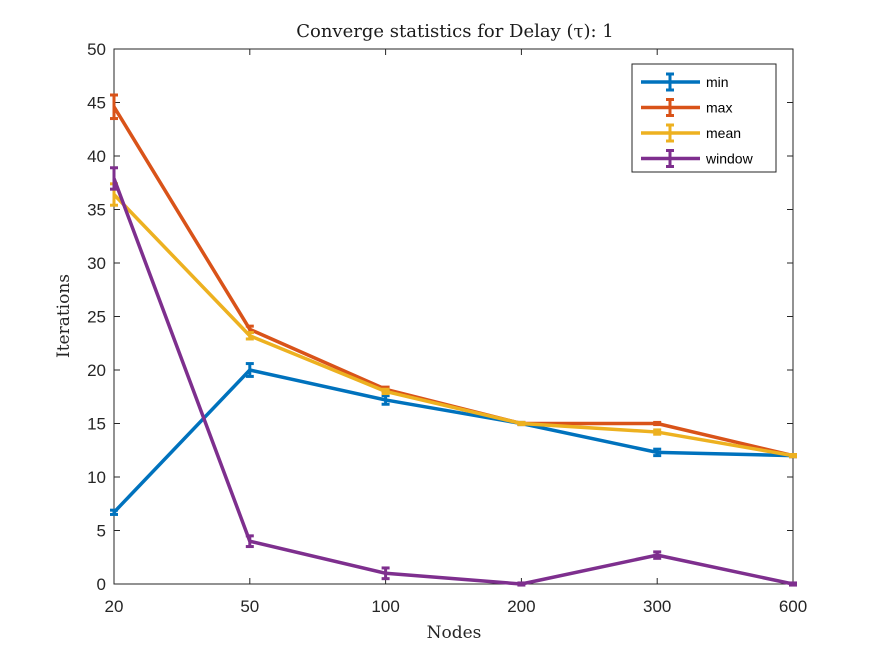 This screenshot has width=875, height=656. What do you see at coordinates (96, 210) in the screenshot?
I see `y-tick-label: 35` at bounding box center [96, 210].